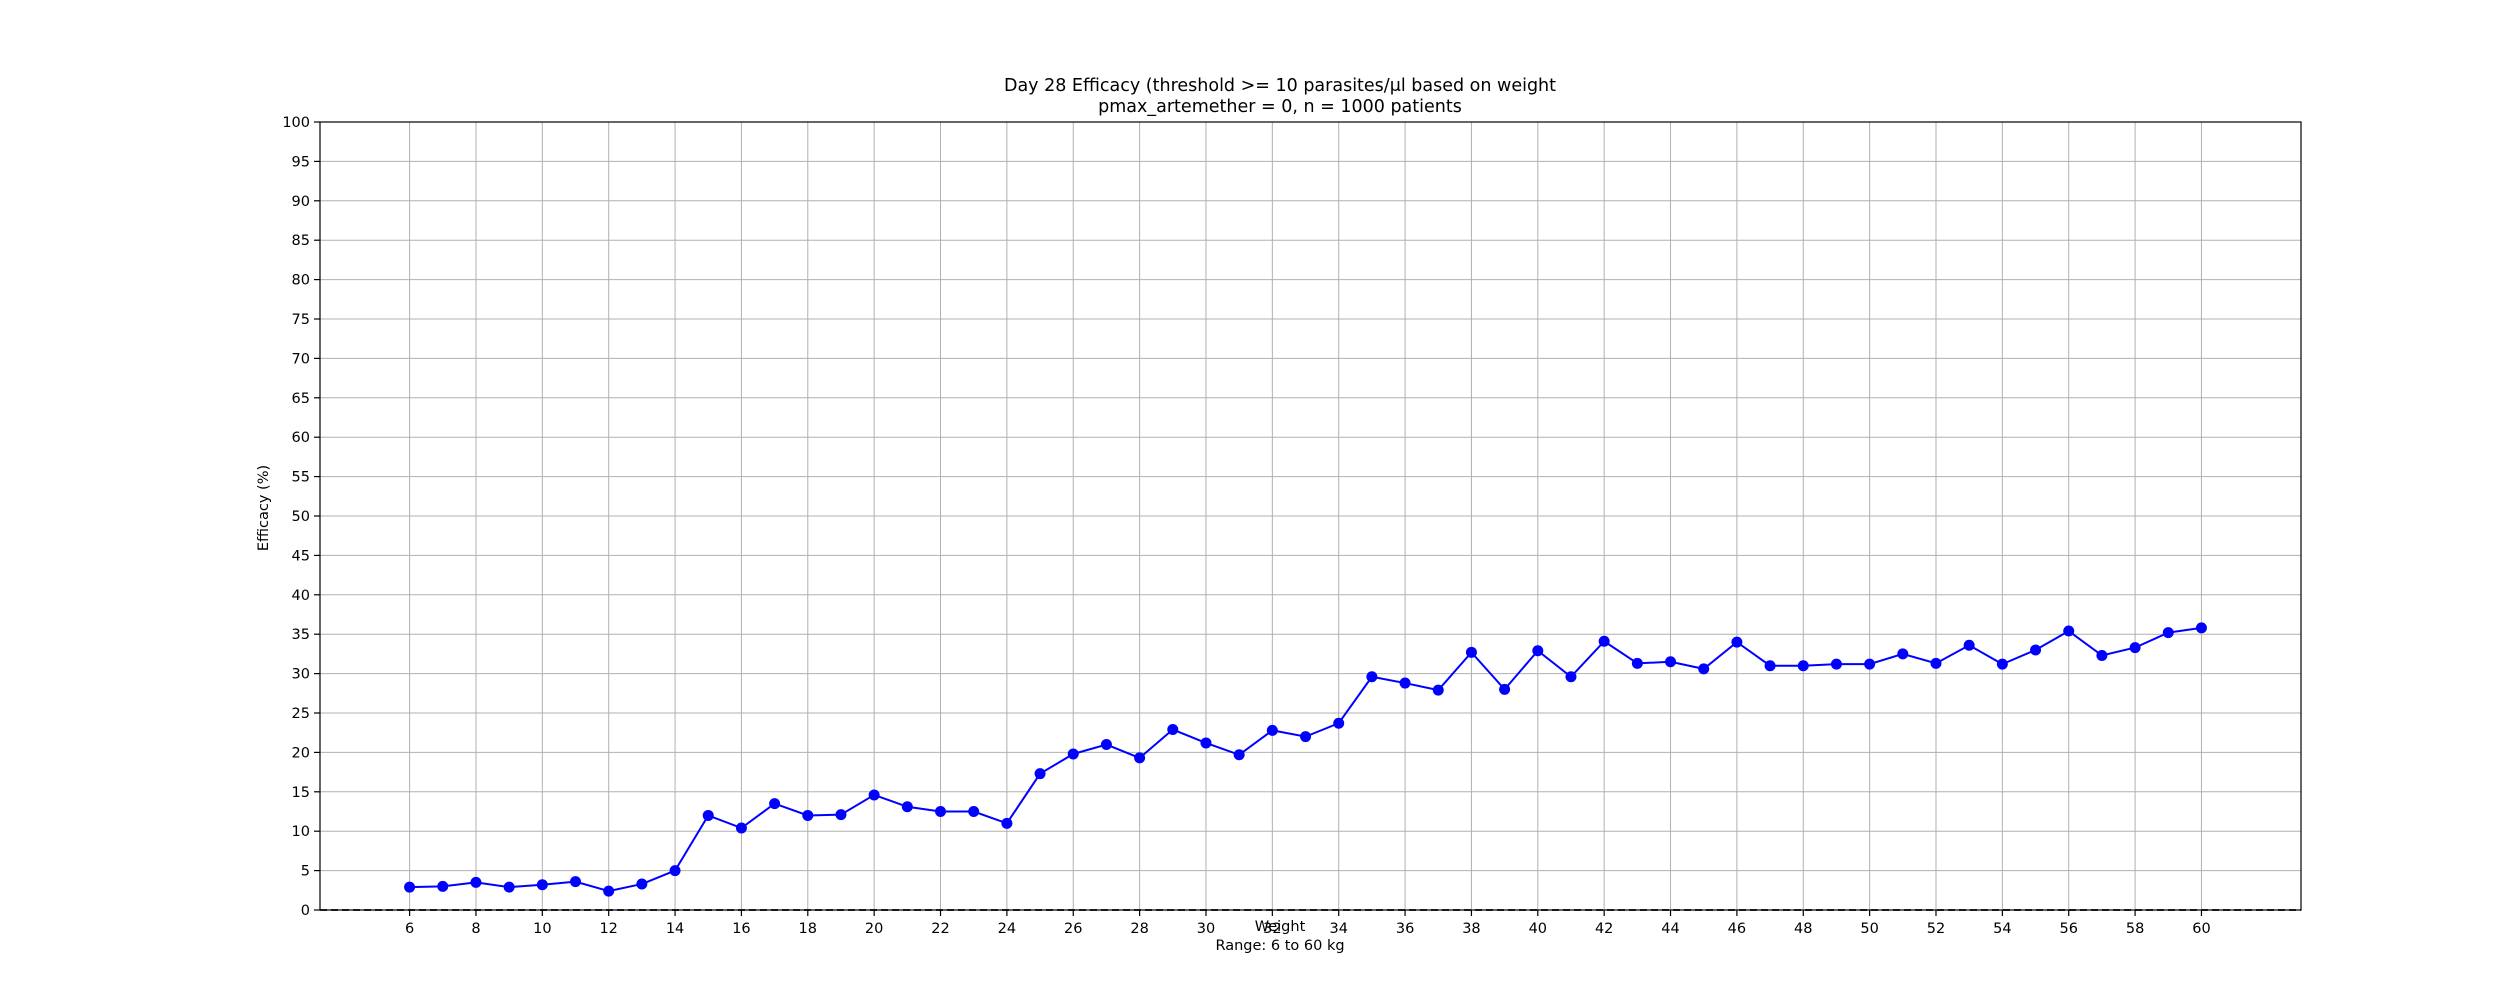  What do you see at coordinates (1538, 929) in the screenshot?
I see `x-tick-label: 40` at bounding box center [1538, 929].